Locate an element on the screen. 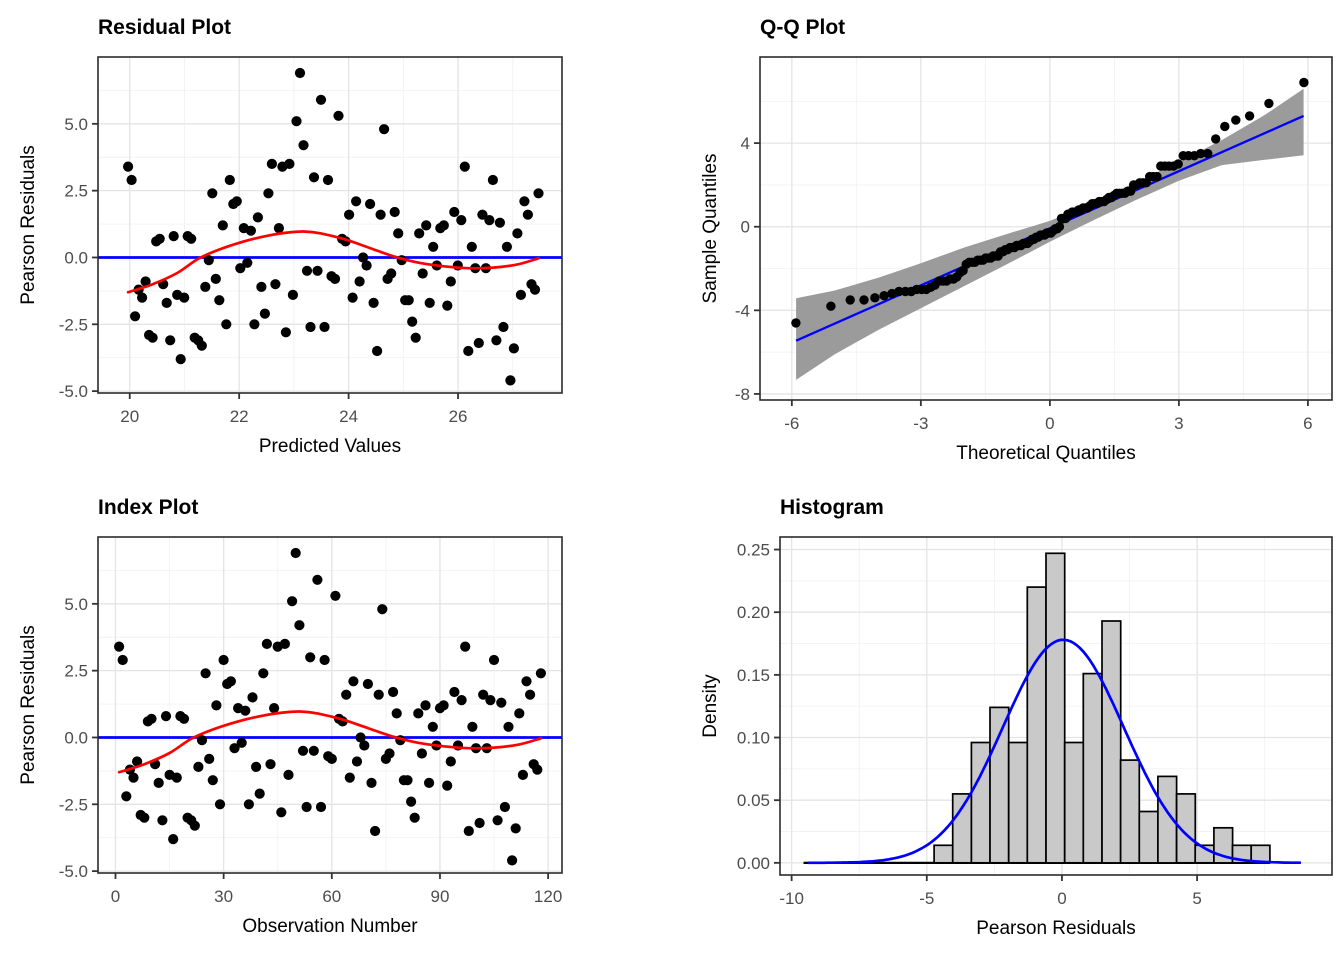  histogram-ylabel: Density is located at coordinates (710, 706).